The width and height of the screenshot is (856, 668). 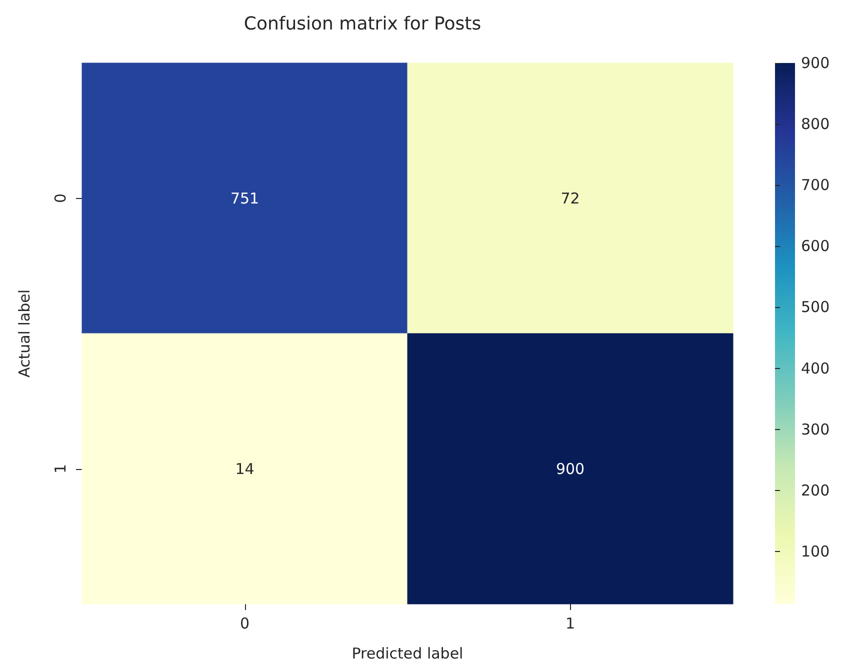 What do you see at coordinates (244, 469) in the screenshot?
I see `data-label: 14` at bounding box center [244, 469].